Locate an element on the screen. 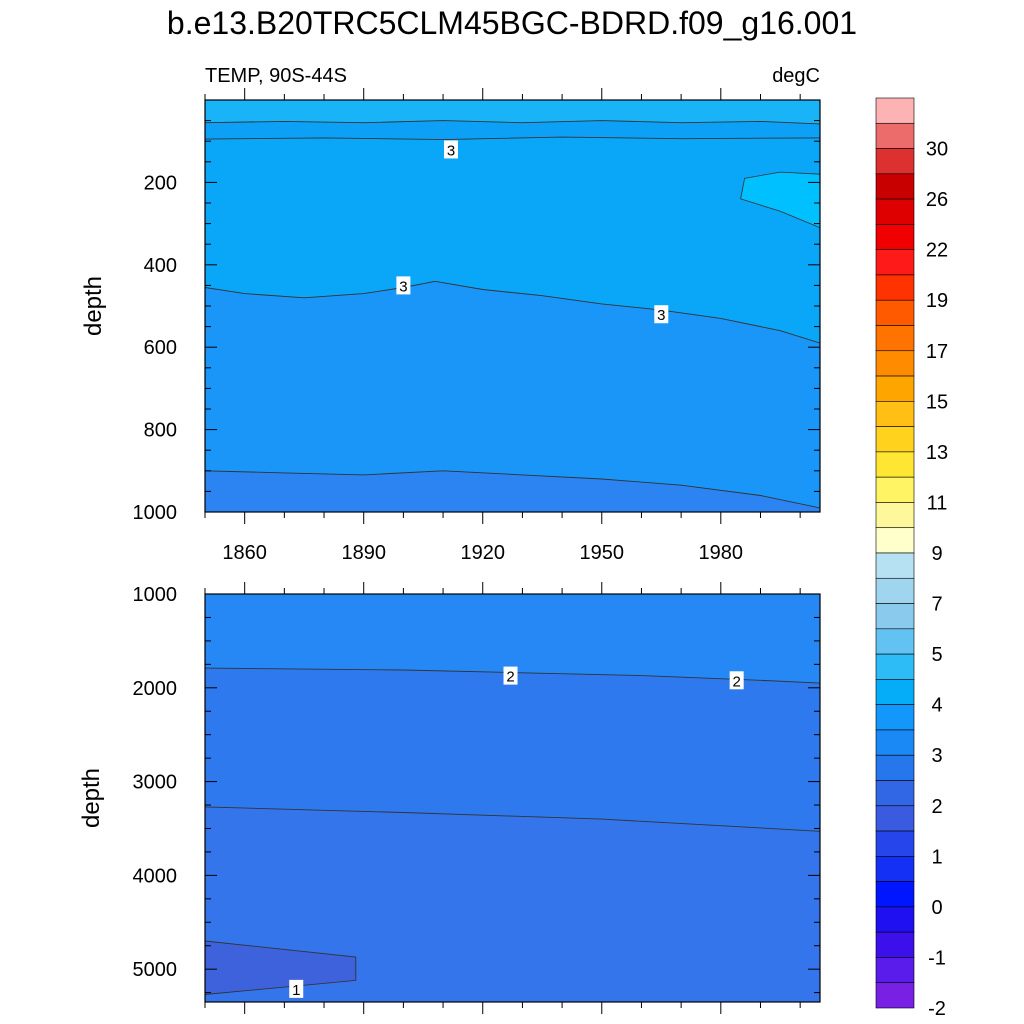  colorbar-label: -2 is located at coordinates (937, 1009).